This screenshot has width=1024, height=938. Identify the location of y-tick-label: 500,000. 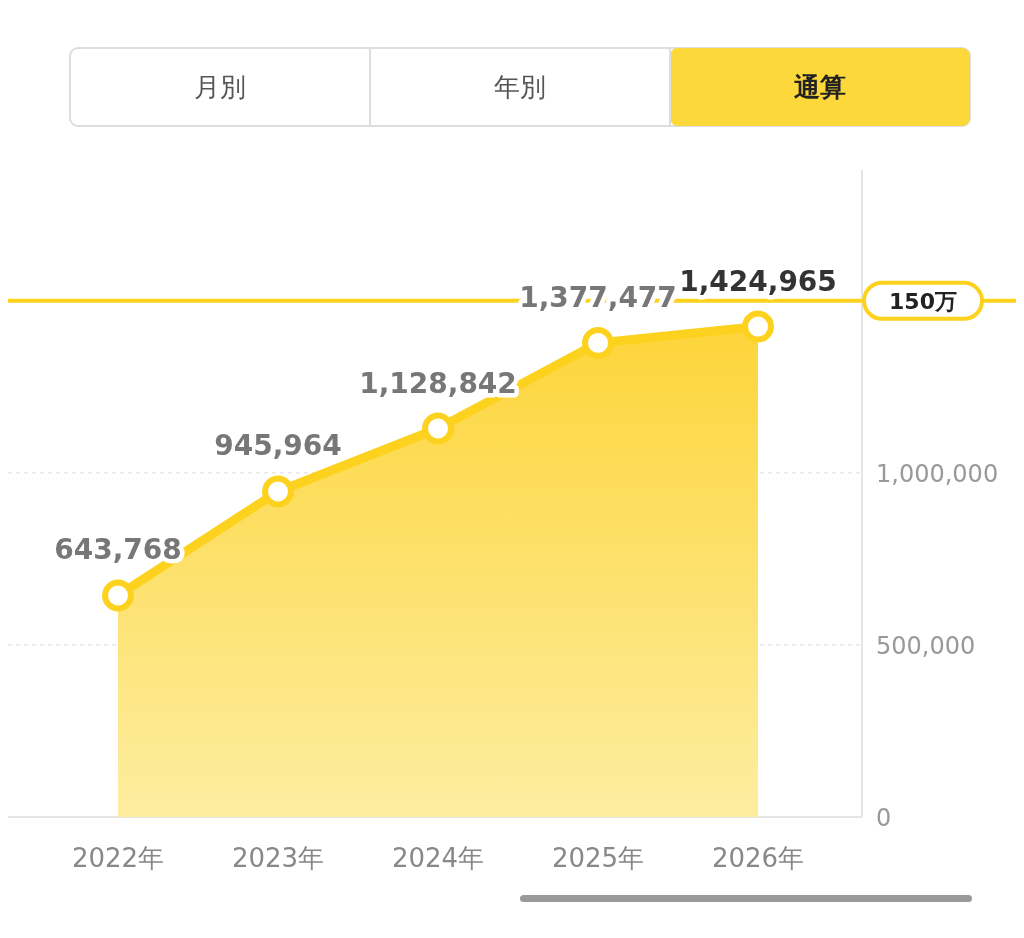
(926, 645).